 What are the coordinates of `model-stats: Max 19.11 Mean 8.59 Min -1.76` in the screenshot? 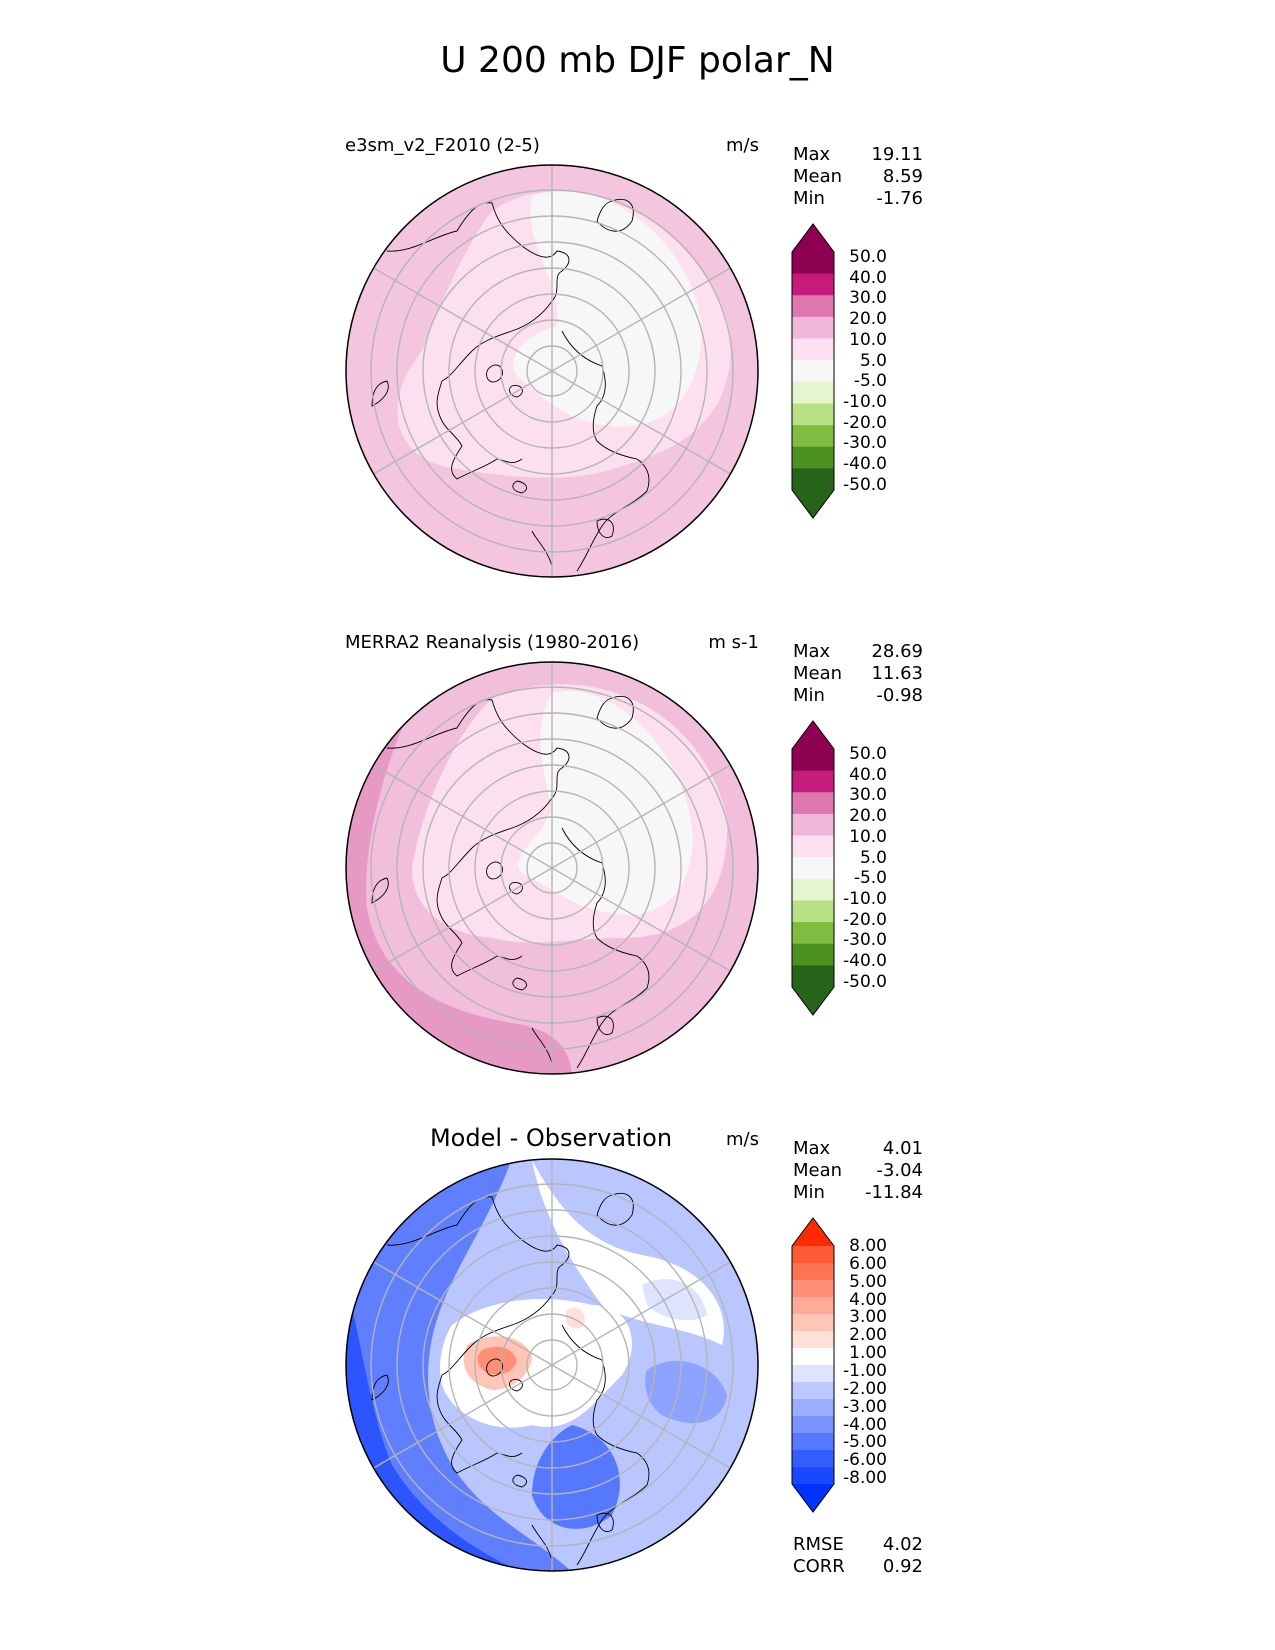 It's located at (858, 177).